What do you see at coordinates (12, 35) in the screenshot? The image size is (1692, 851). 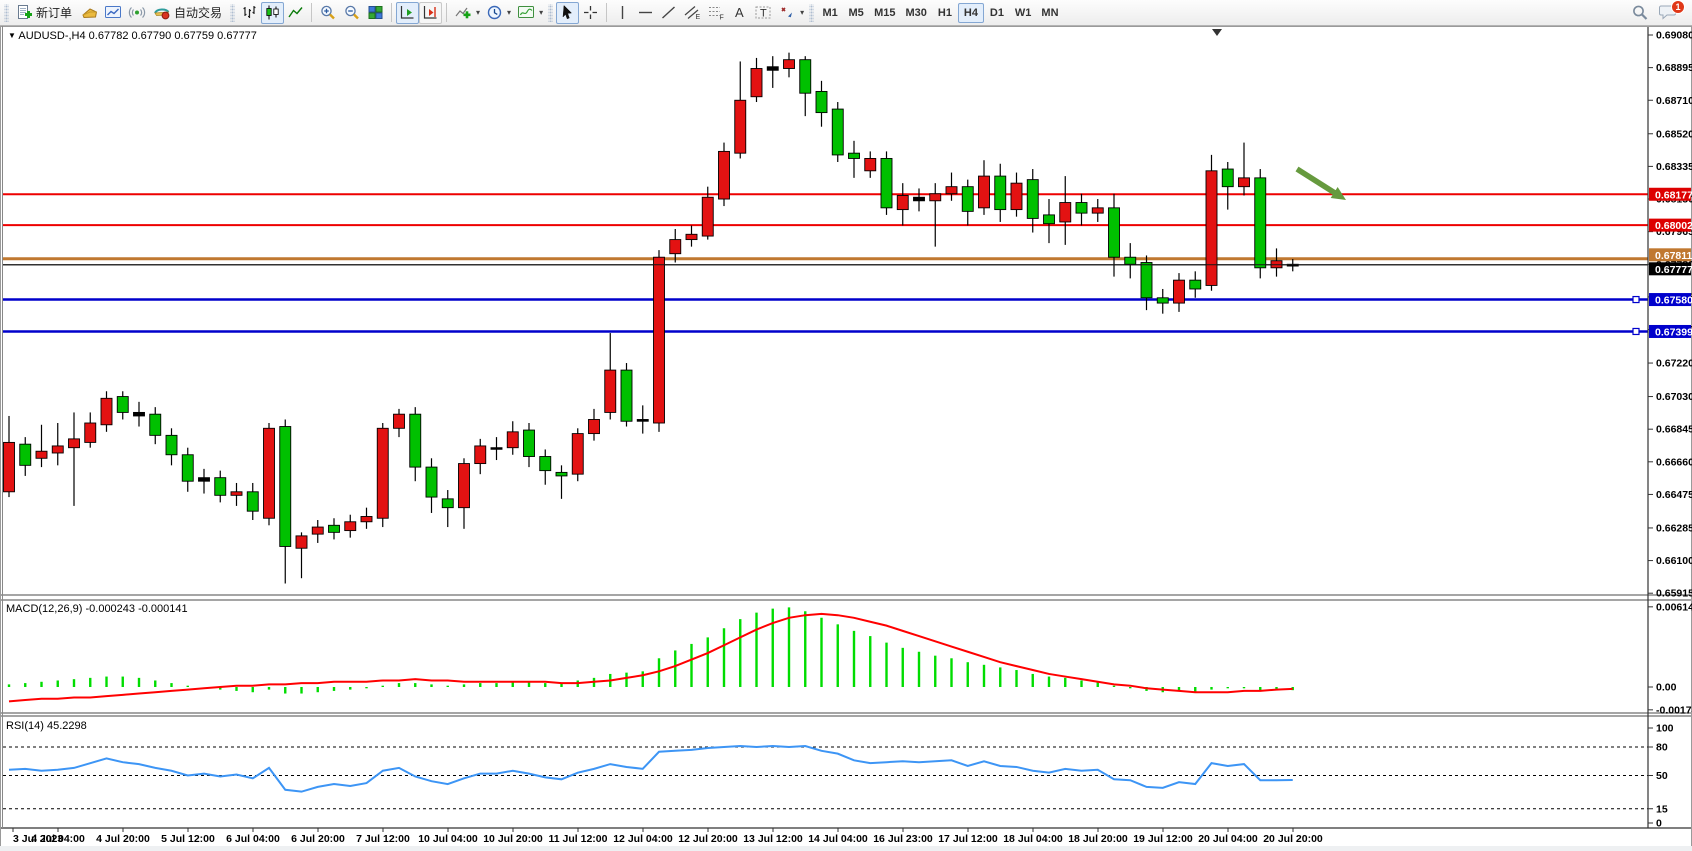 I see `chart-menu-arrow-icon: ▼` at bounding box center [12, 35].